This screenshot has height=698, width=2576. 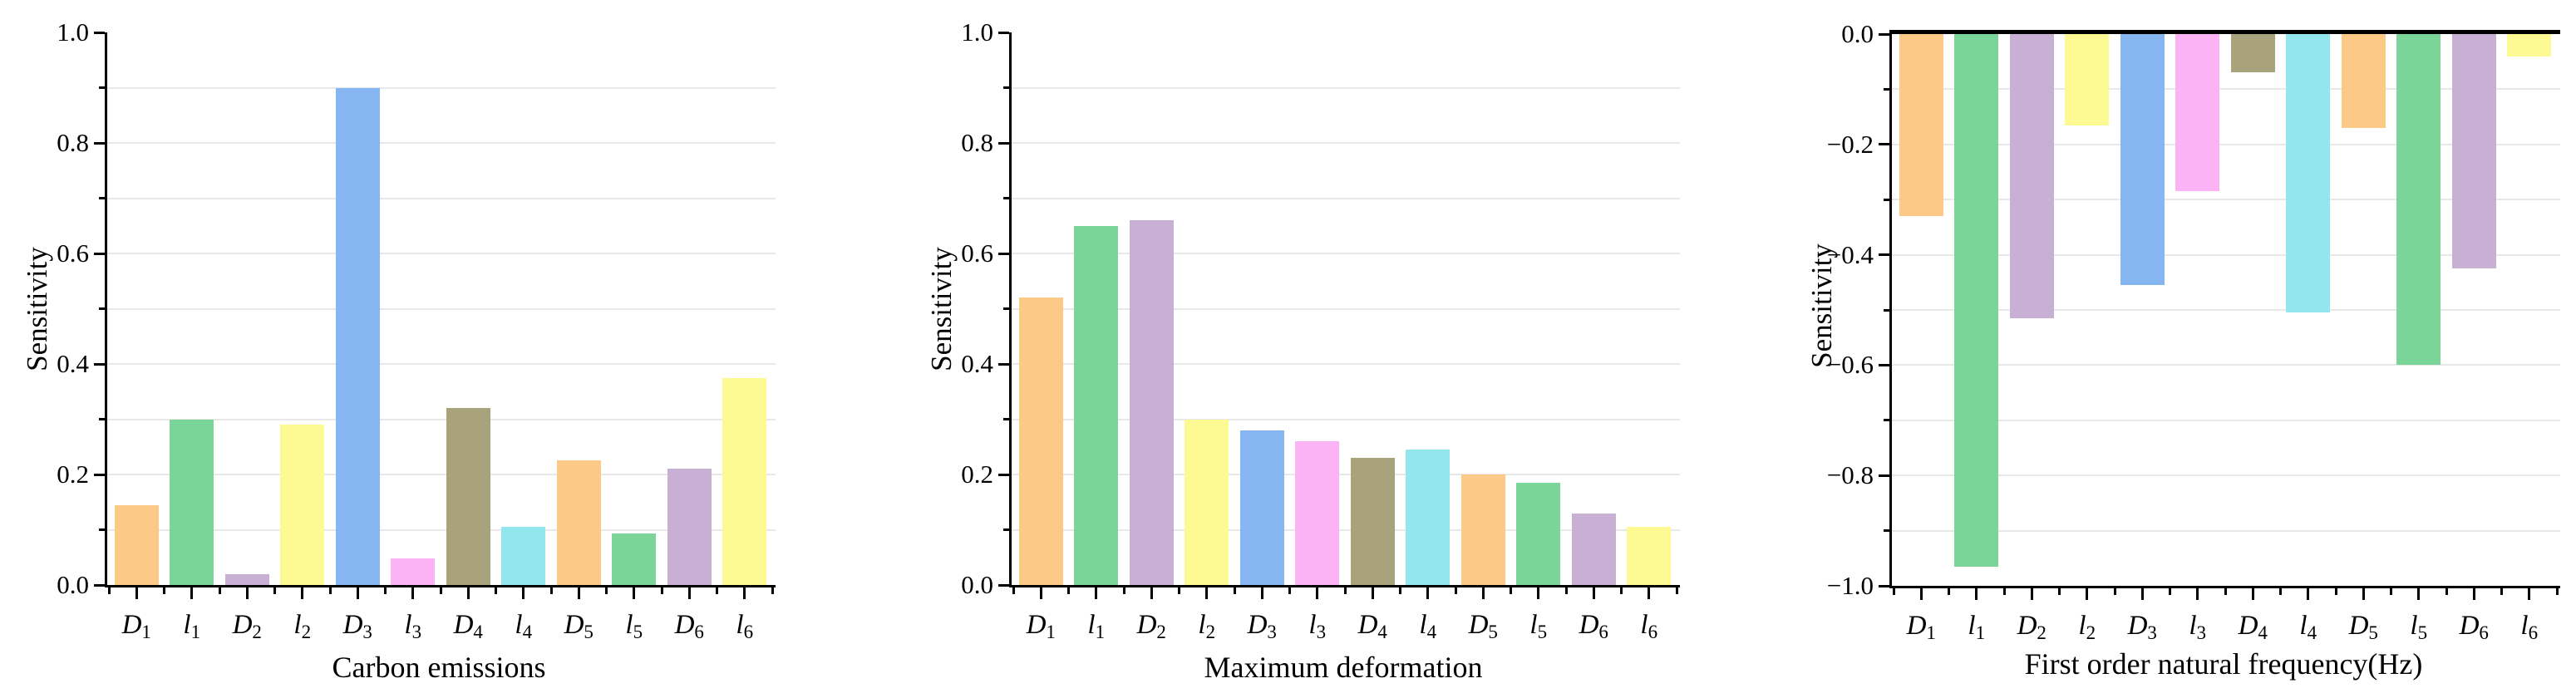 I want to click on x-category-label: l2, so click(x=302, y=626).